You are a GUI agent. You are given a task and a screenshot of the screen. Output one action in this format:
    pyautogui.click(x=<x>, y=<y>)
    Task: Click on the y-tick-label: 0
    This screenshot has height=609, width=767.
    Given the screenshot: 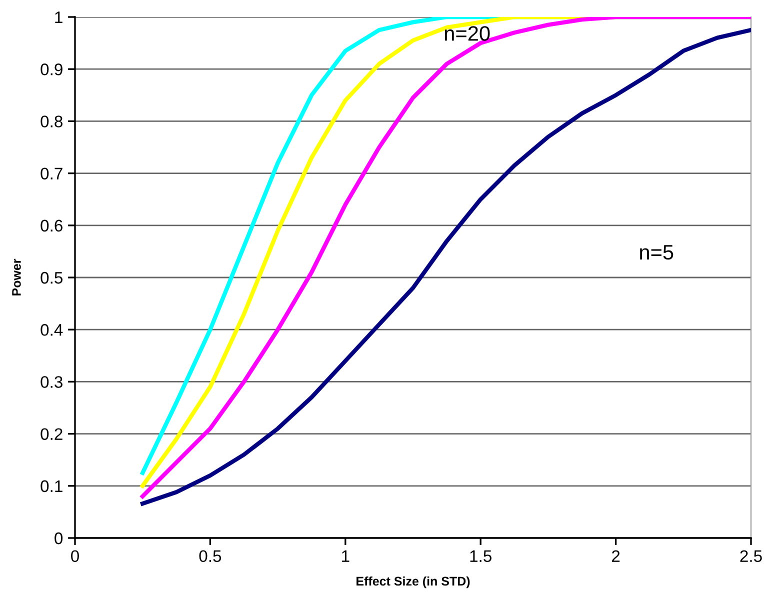 What is the action you would take?
    pyautogui.click(x=58, y=538)
    